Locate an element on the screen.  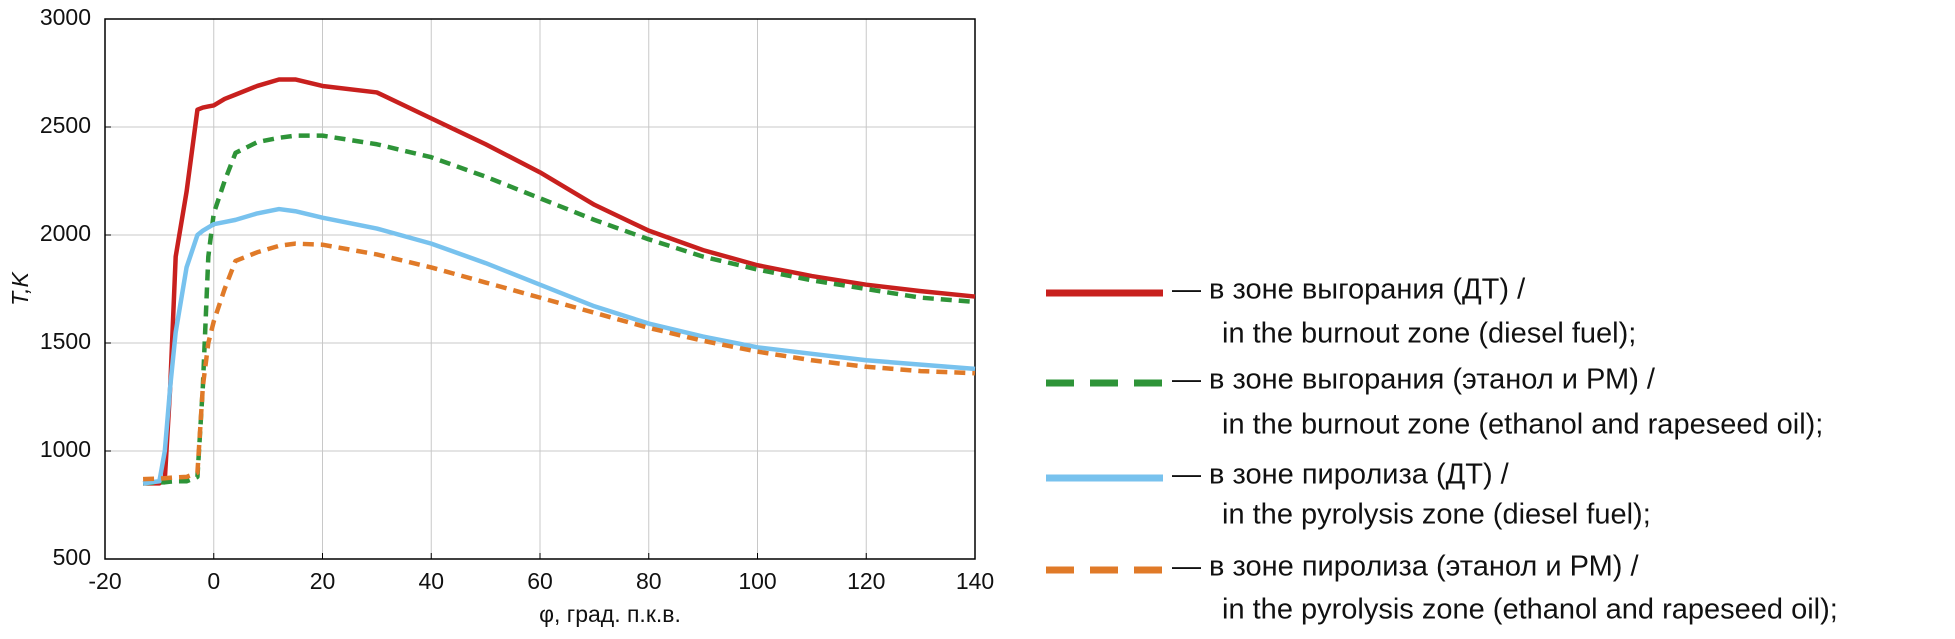
y-tick-label: 500 is located at coordinates (72, 557).